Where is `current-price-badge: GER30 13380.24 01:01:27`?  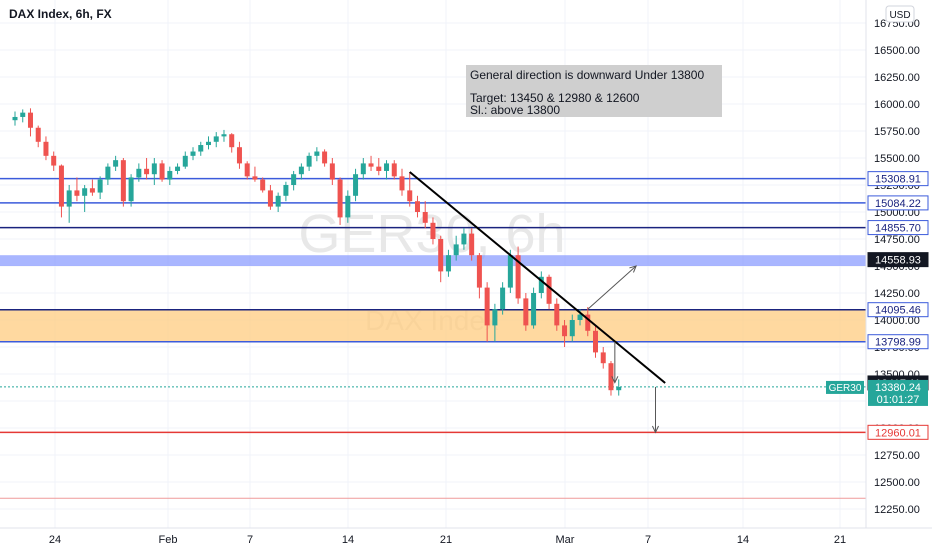
current-price-badge: GER30 13380.24 01:01:27 is located at coordinates (877, 392).